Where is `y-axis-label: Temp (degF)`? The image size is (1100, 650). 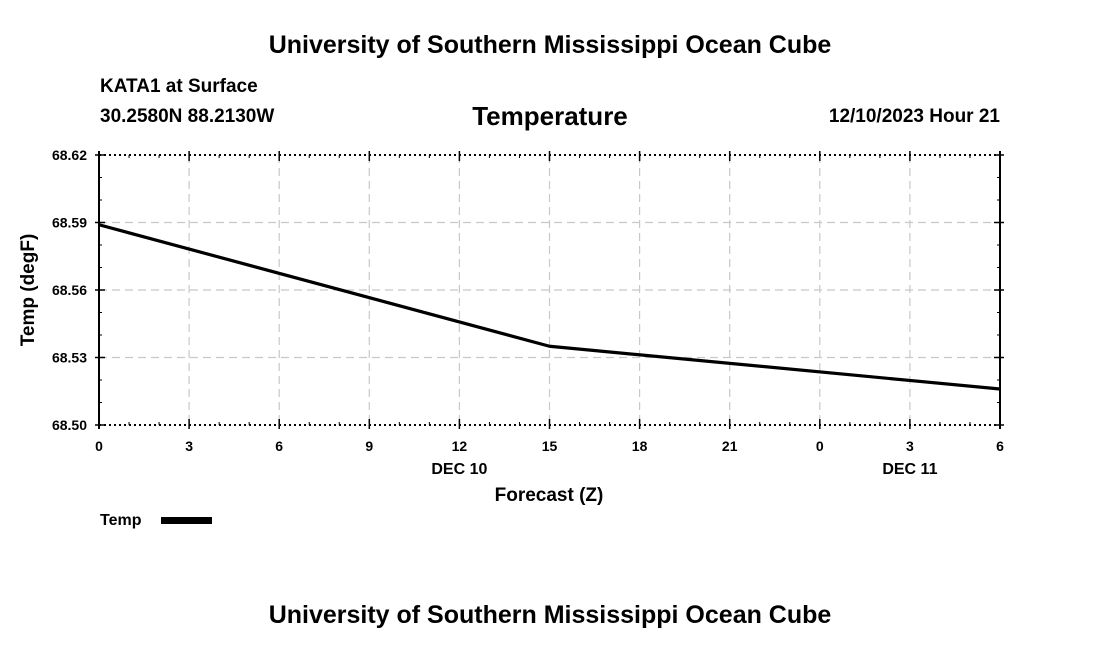 y-axis-label: Temp (degF) is located at coordinates (28, 290).